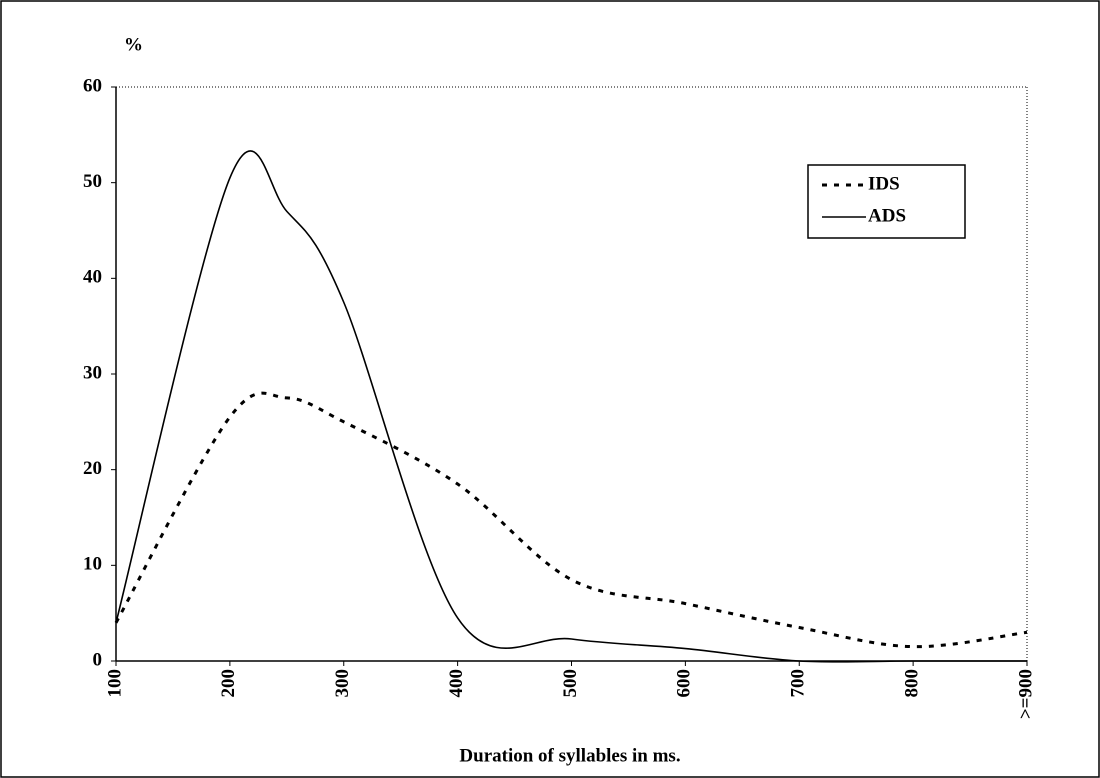 This screenshot has height=778, width=1100. I want to click on x-tick-label: 700, so click(798, 683).